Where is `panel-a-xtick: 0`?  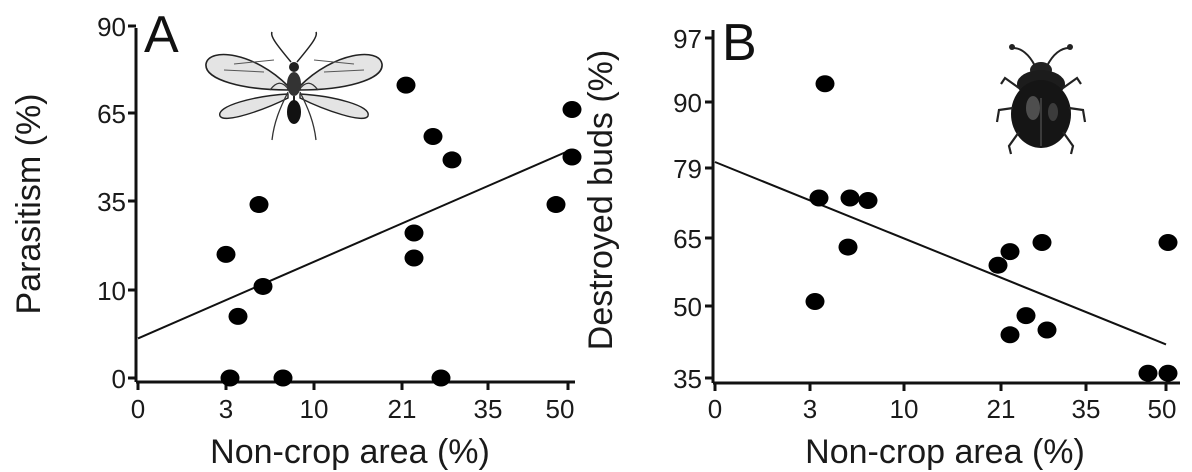 panel-a-xtick: 0 is located at coordinates (138, 409).